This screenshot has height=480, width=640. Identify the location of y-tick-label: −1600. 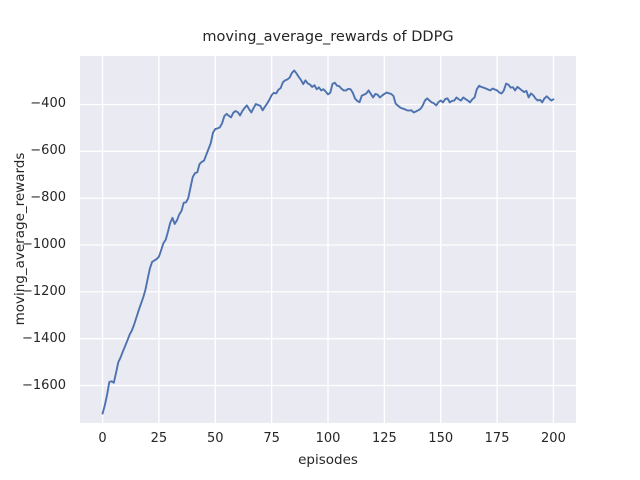
(44, 385).